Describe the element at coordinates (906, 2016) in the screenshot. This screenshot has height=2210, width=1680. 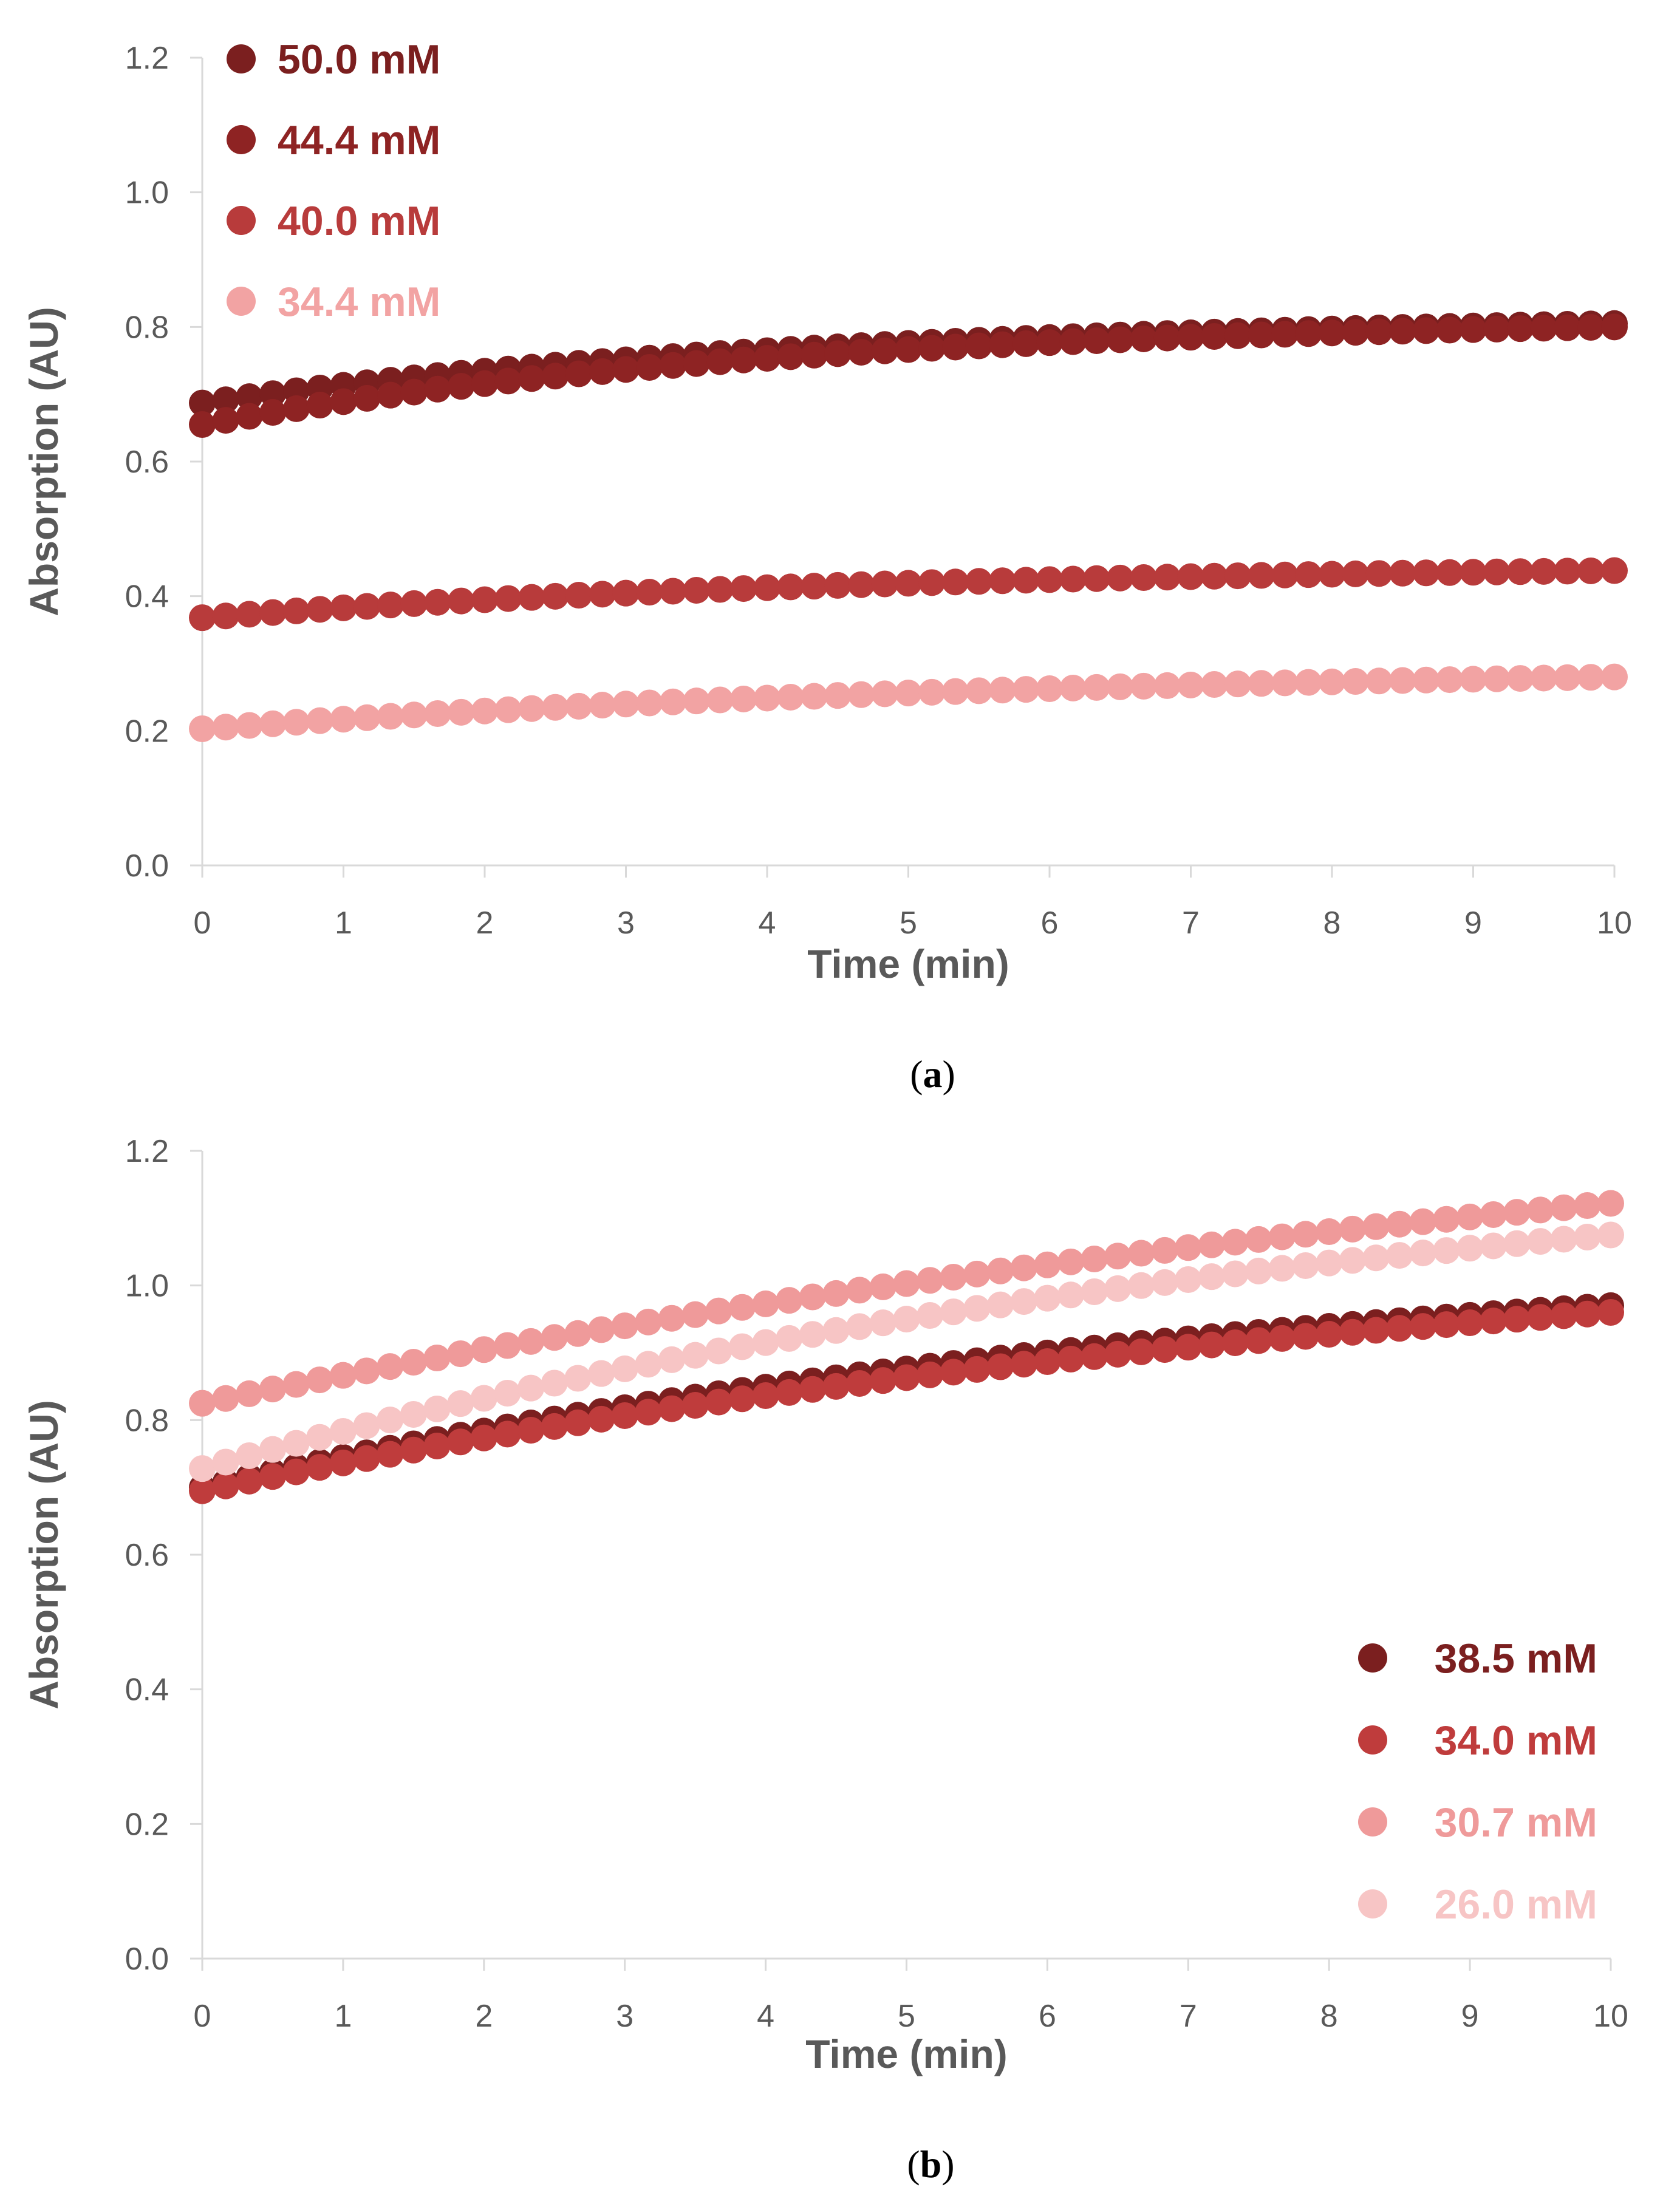
I see `x-tick-label: 5` at that location.